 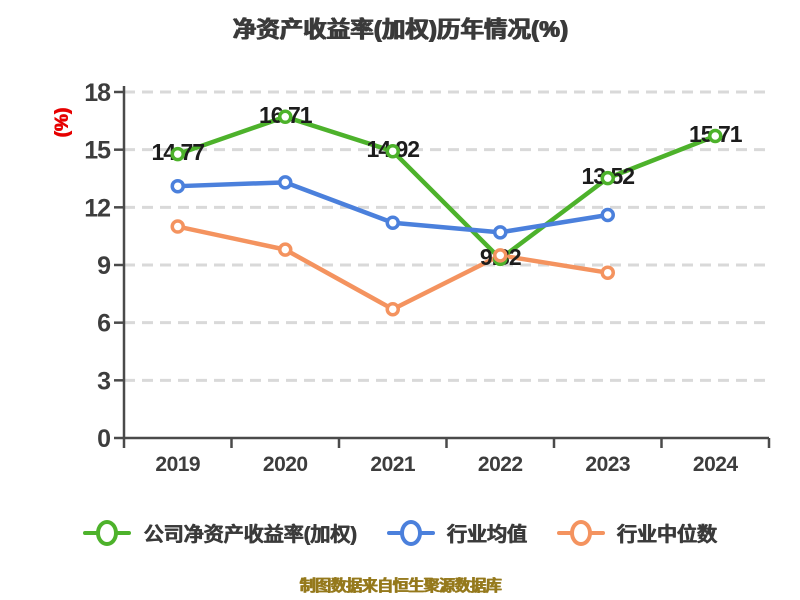 I want to click on data-point-行业中位数-2022, so click(x=500, y=255).